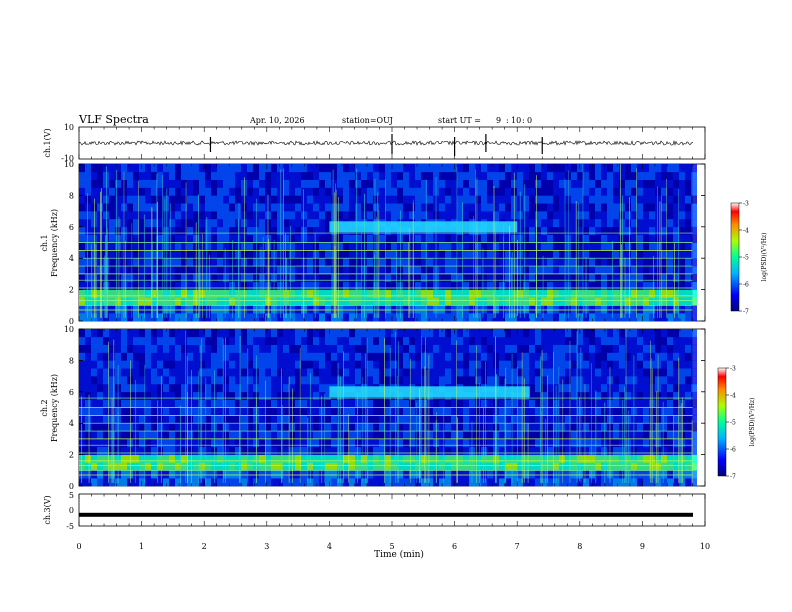 This screenshot has height=612, width=792. I want to click on colorbar-tick-label: -6, so click(746, 285).